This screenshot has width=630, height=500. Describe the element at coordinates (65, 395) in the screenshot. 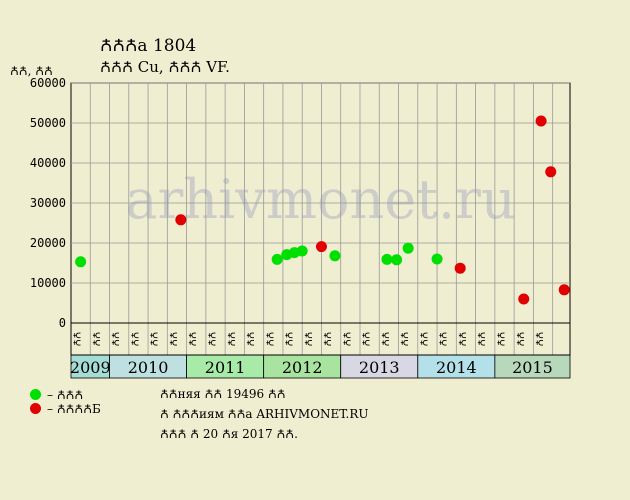

I see `legend-green-label: – ꙈꙈꙈ` at that location.